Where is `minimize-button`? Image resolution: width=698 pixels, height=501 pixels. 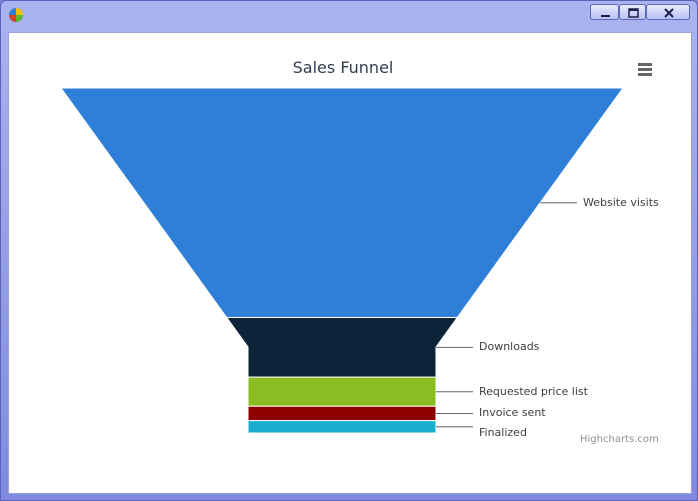 minimize-button is located at coordinates (604, 12).